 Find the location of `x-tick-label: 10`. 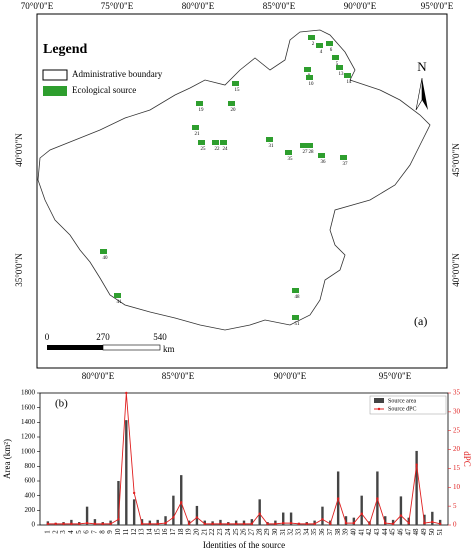

x-tick-label: 10 is located at coordinates (118, 532).